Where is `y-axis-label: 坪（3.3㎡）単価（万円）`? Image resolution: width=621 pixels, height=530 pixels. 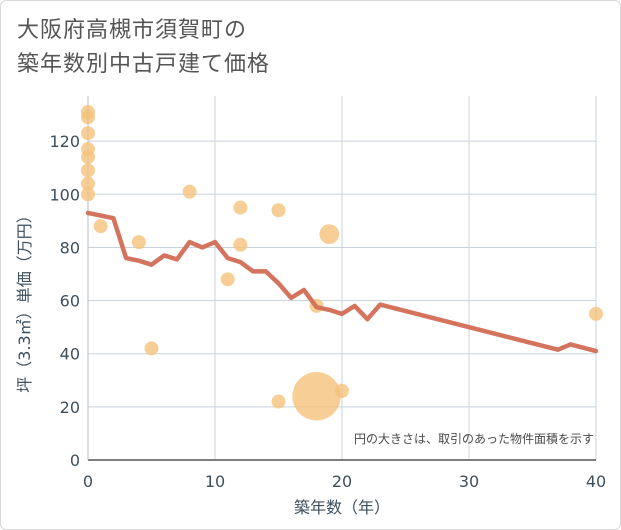 y-axis-label: 坪（3.3㎡）単価（万円） is located at coordinates (24, 299).